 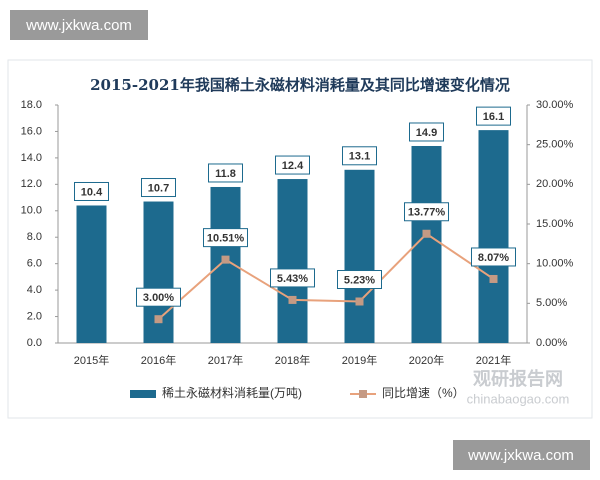 I want to click on y2-tick-label: 15.00%, so click(x=555, y=224).